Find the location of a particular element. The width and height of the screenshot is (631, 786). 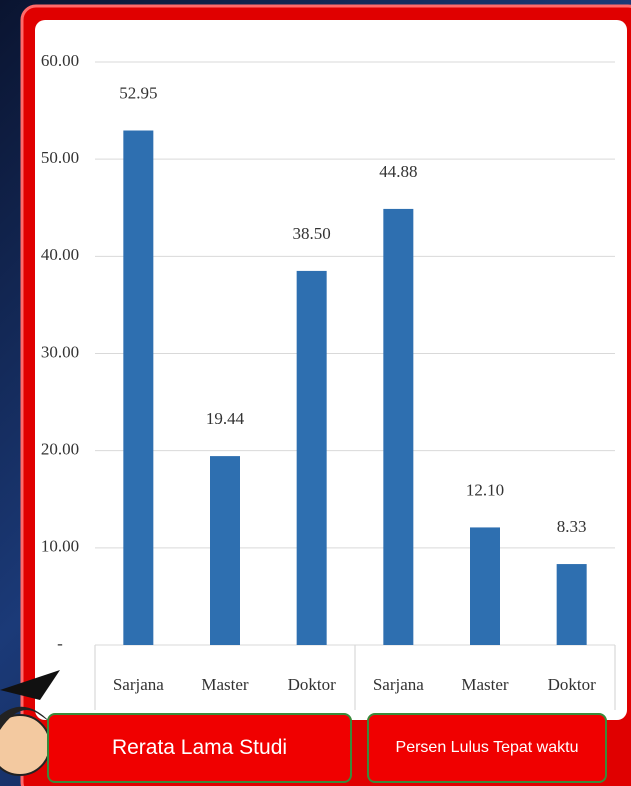

y-tick-label: 50.00 is located at coordinates (60, 157).